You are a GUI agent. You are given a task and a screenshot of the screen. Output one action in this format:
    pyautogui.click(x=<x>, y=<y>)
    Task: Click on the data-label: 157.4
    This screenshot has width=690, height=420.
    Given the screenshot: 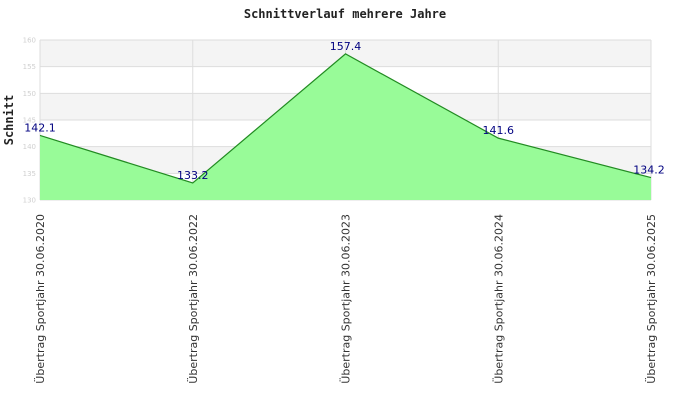 What is the action you would take?
    pyautogui.click(x=346, y=46)
    